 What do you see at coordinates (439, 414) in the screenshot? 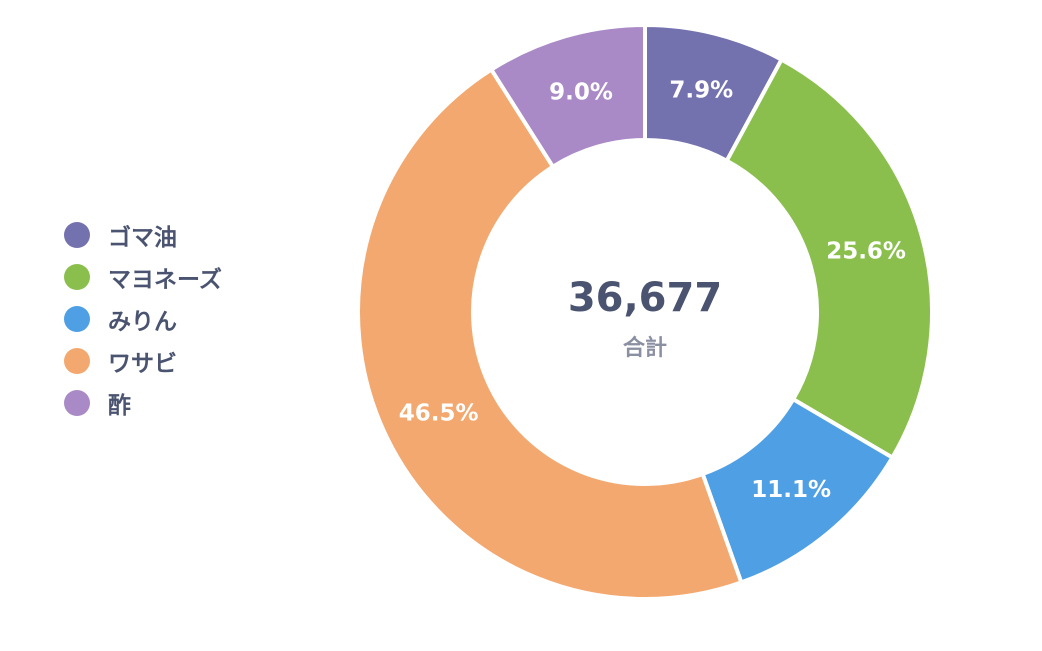
I see `slice-label-3: 46.5%` at bounding box center [439, 414].